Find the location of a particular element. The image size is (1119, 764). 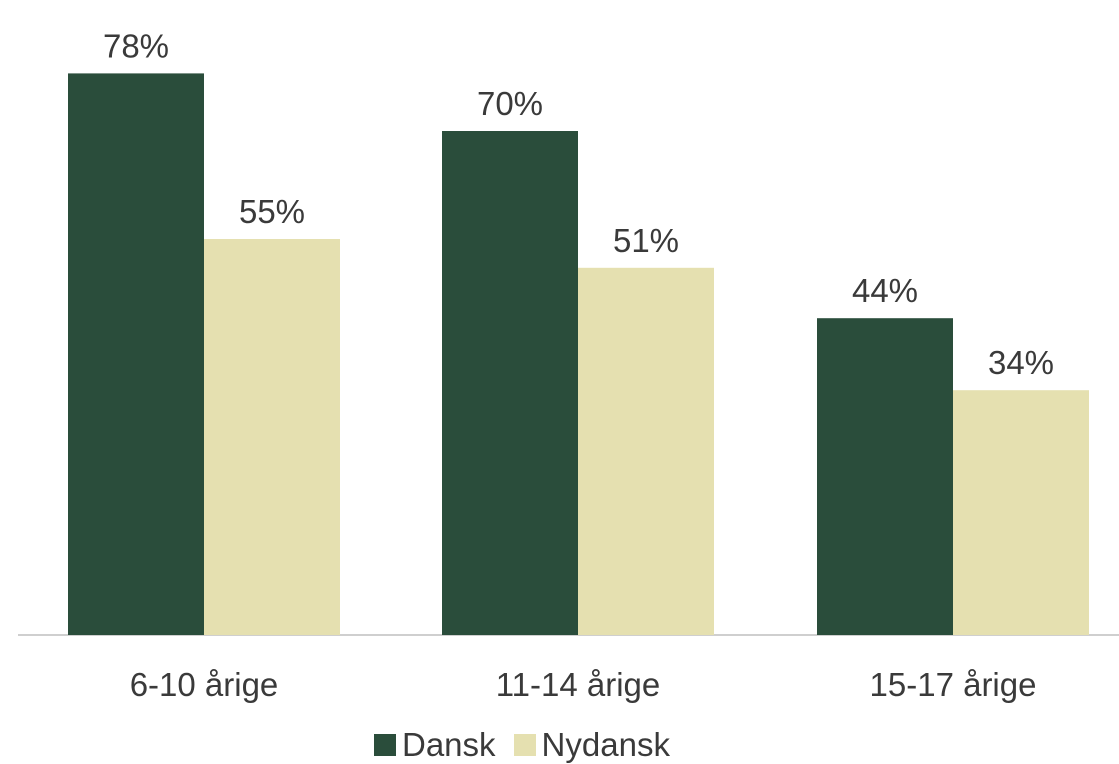

category-labels-group: 6-10 årige 11-14 årige 15-17 årige is located at coordinates (583, 684).